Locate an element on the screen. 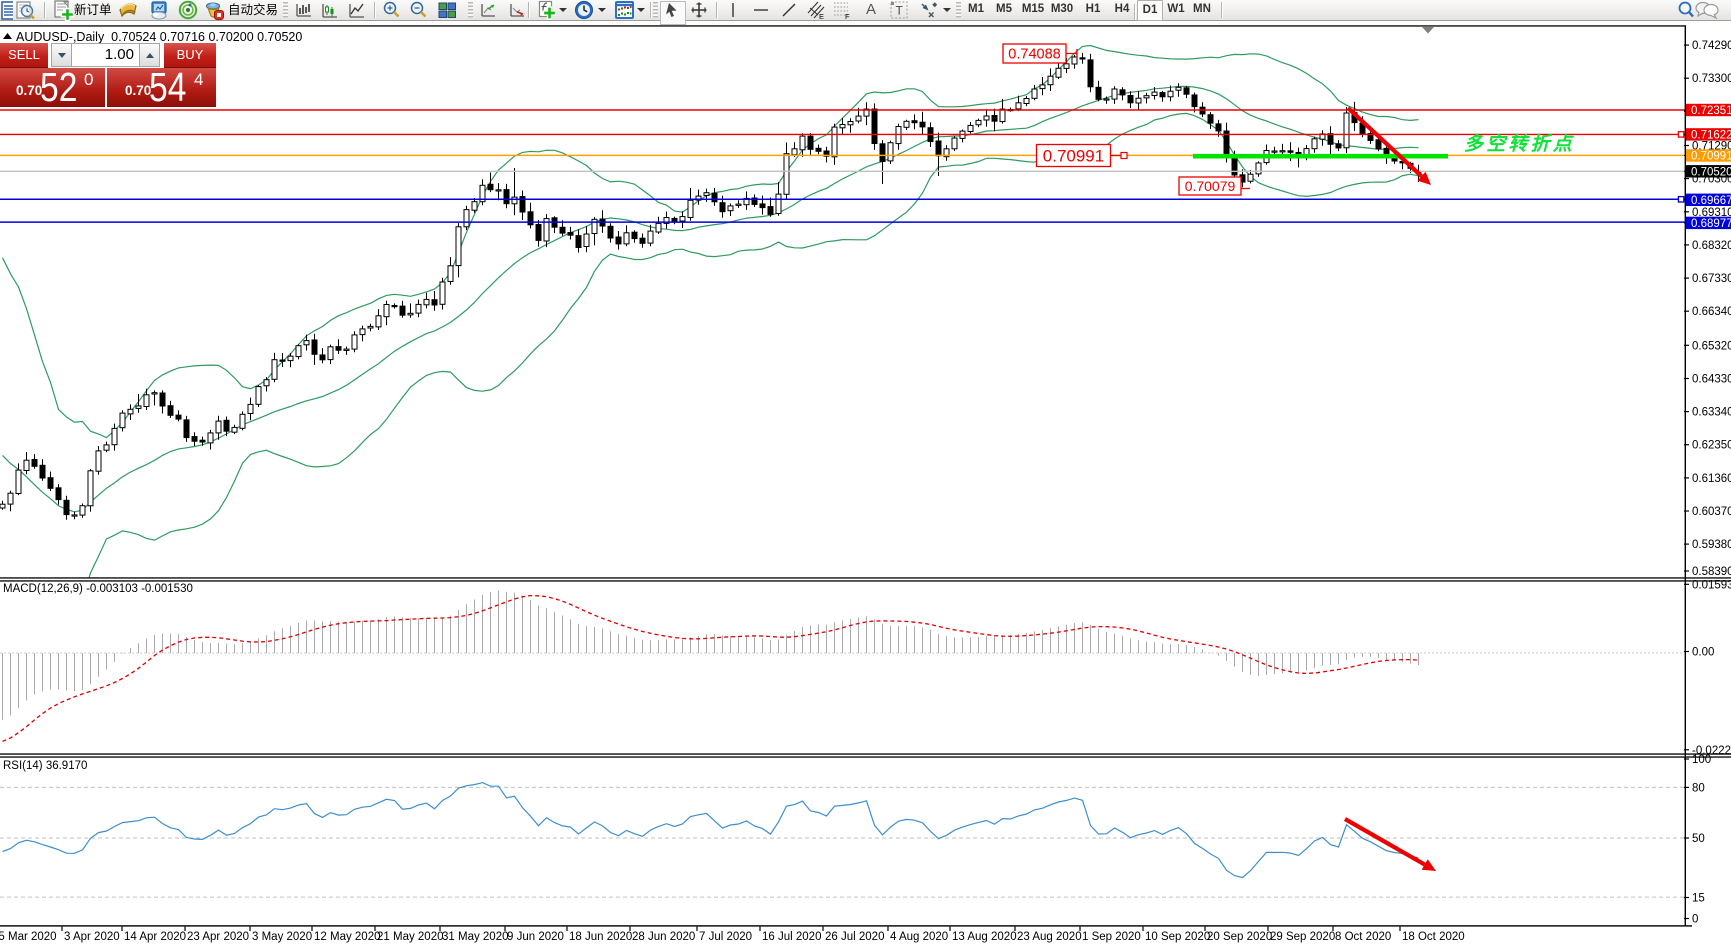 The width and height of the screenshot is (1731, 944). svg-text: 0.66340 is located at coordinates (1711, 312).